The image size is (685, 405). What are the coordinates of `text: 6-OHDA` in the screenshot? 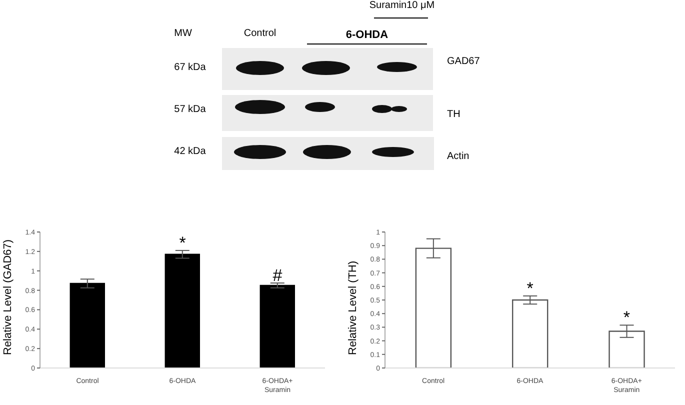 It's located at (367, 35).